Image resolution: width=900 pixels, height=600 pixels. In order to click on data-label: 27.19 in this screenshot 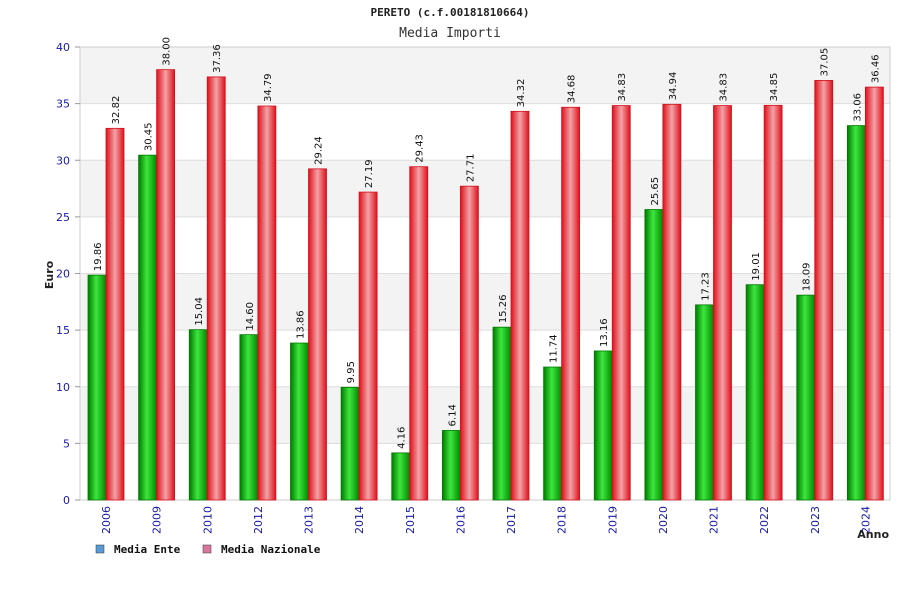, I will do `click(369, 173)`.